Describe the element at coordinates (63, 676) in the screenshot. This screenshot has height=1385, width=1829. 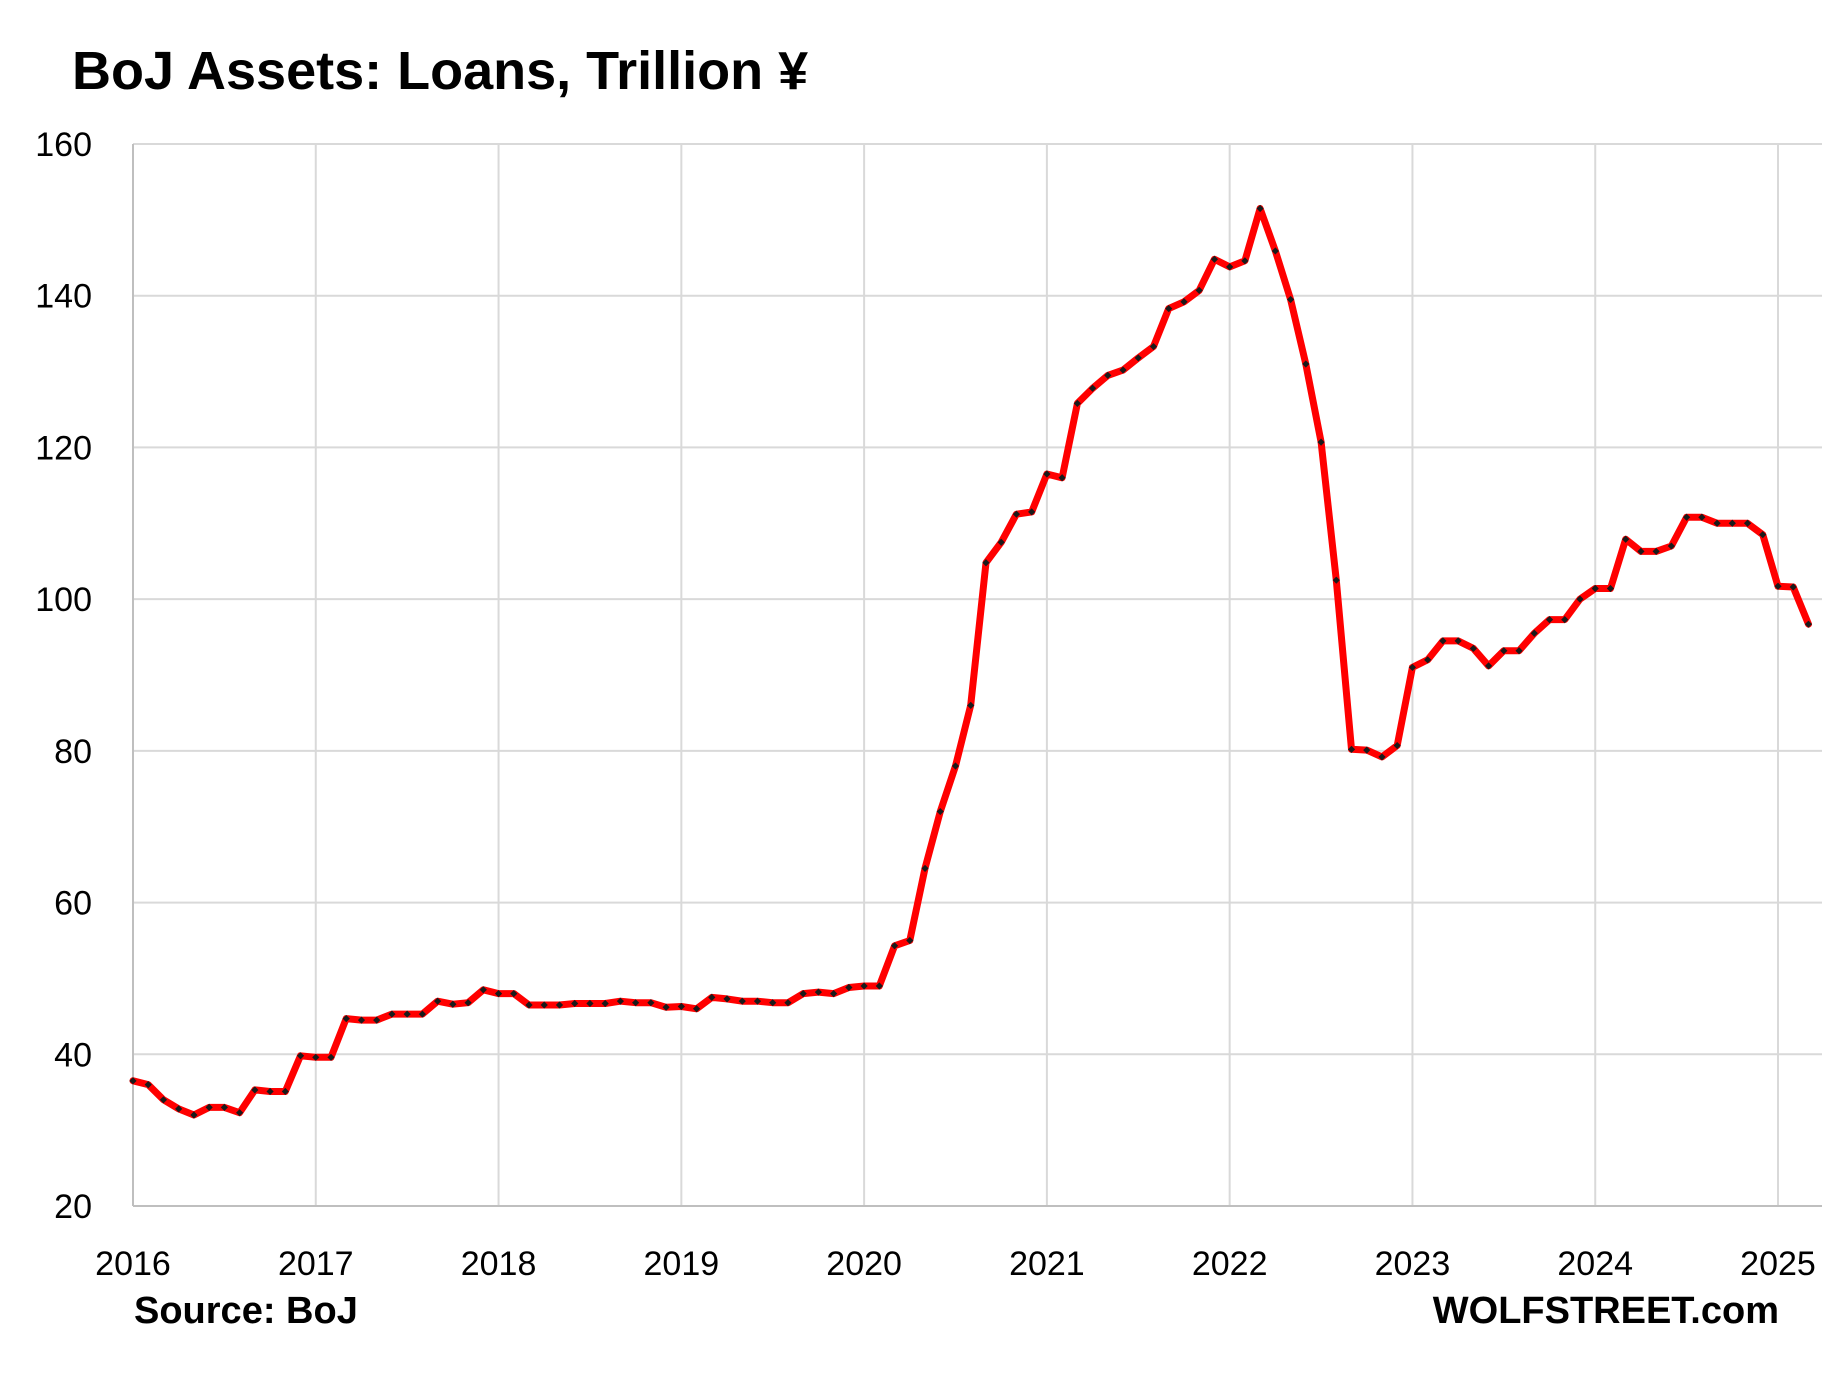
I see `y-axis-tick-labels: 20 40 60 80 100 120 140 160` at that location.